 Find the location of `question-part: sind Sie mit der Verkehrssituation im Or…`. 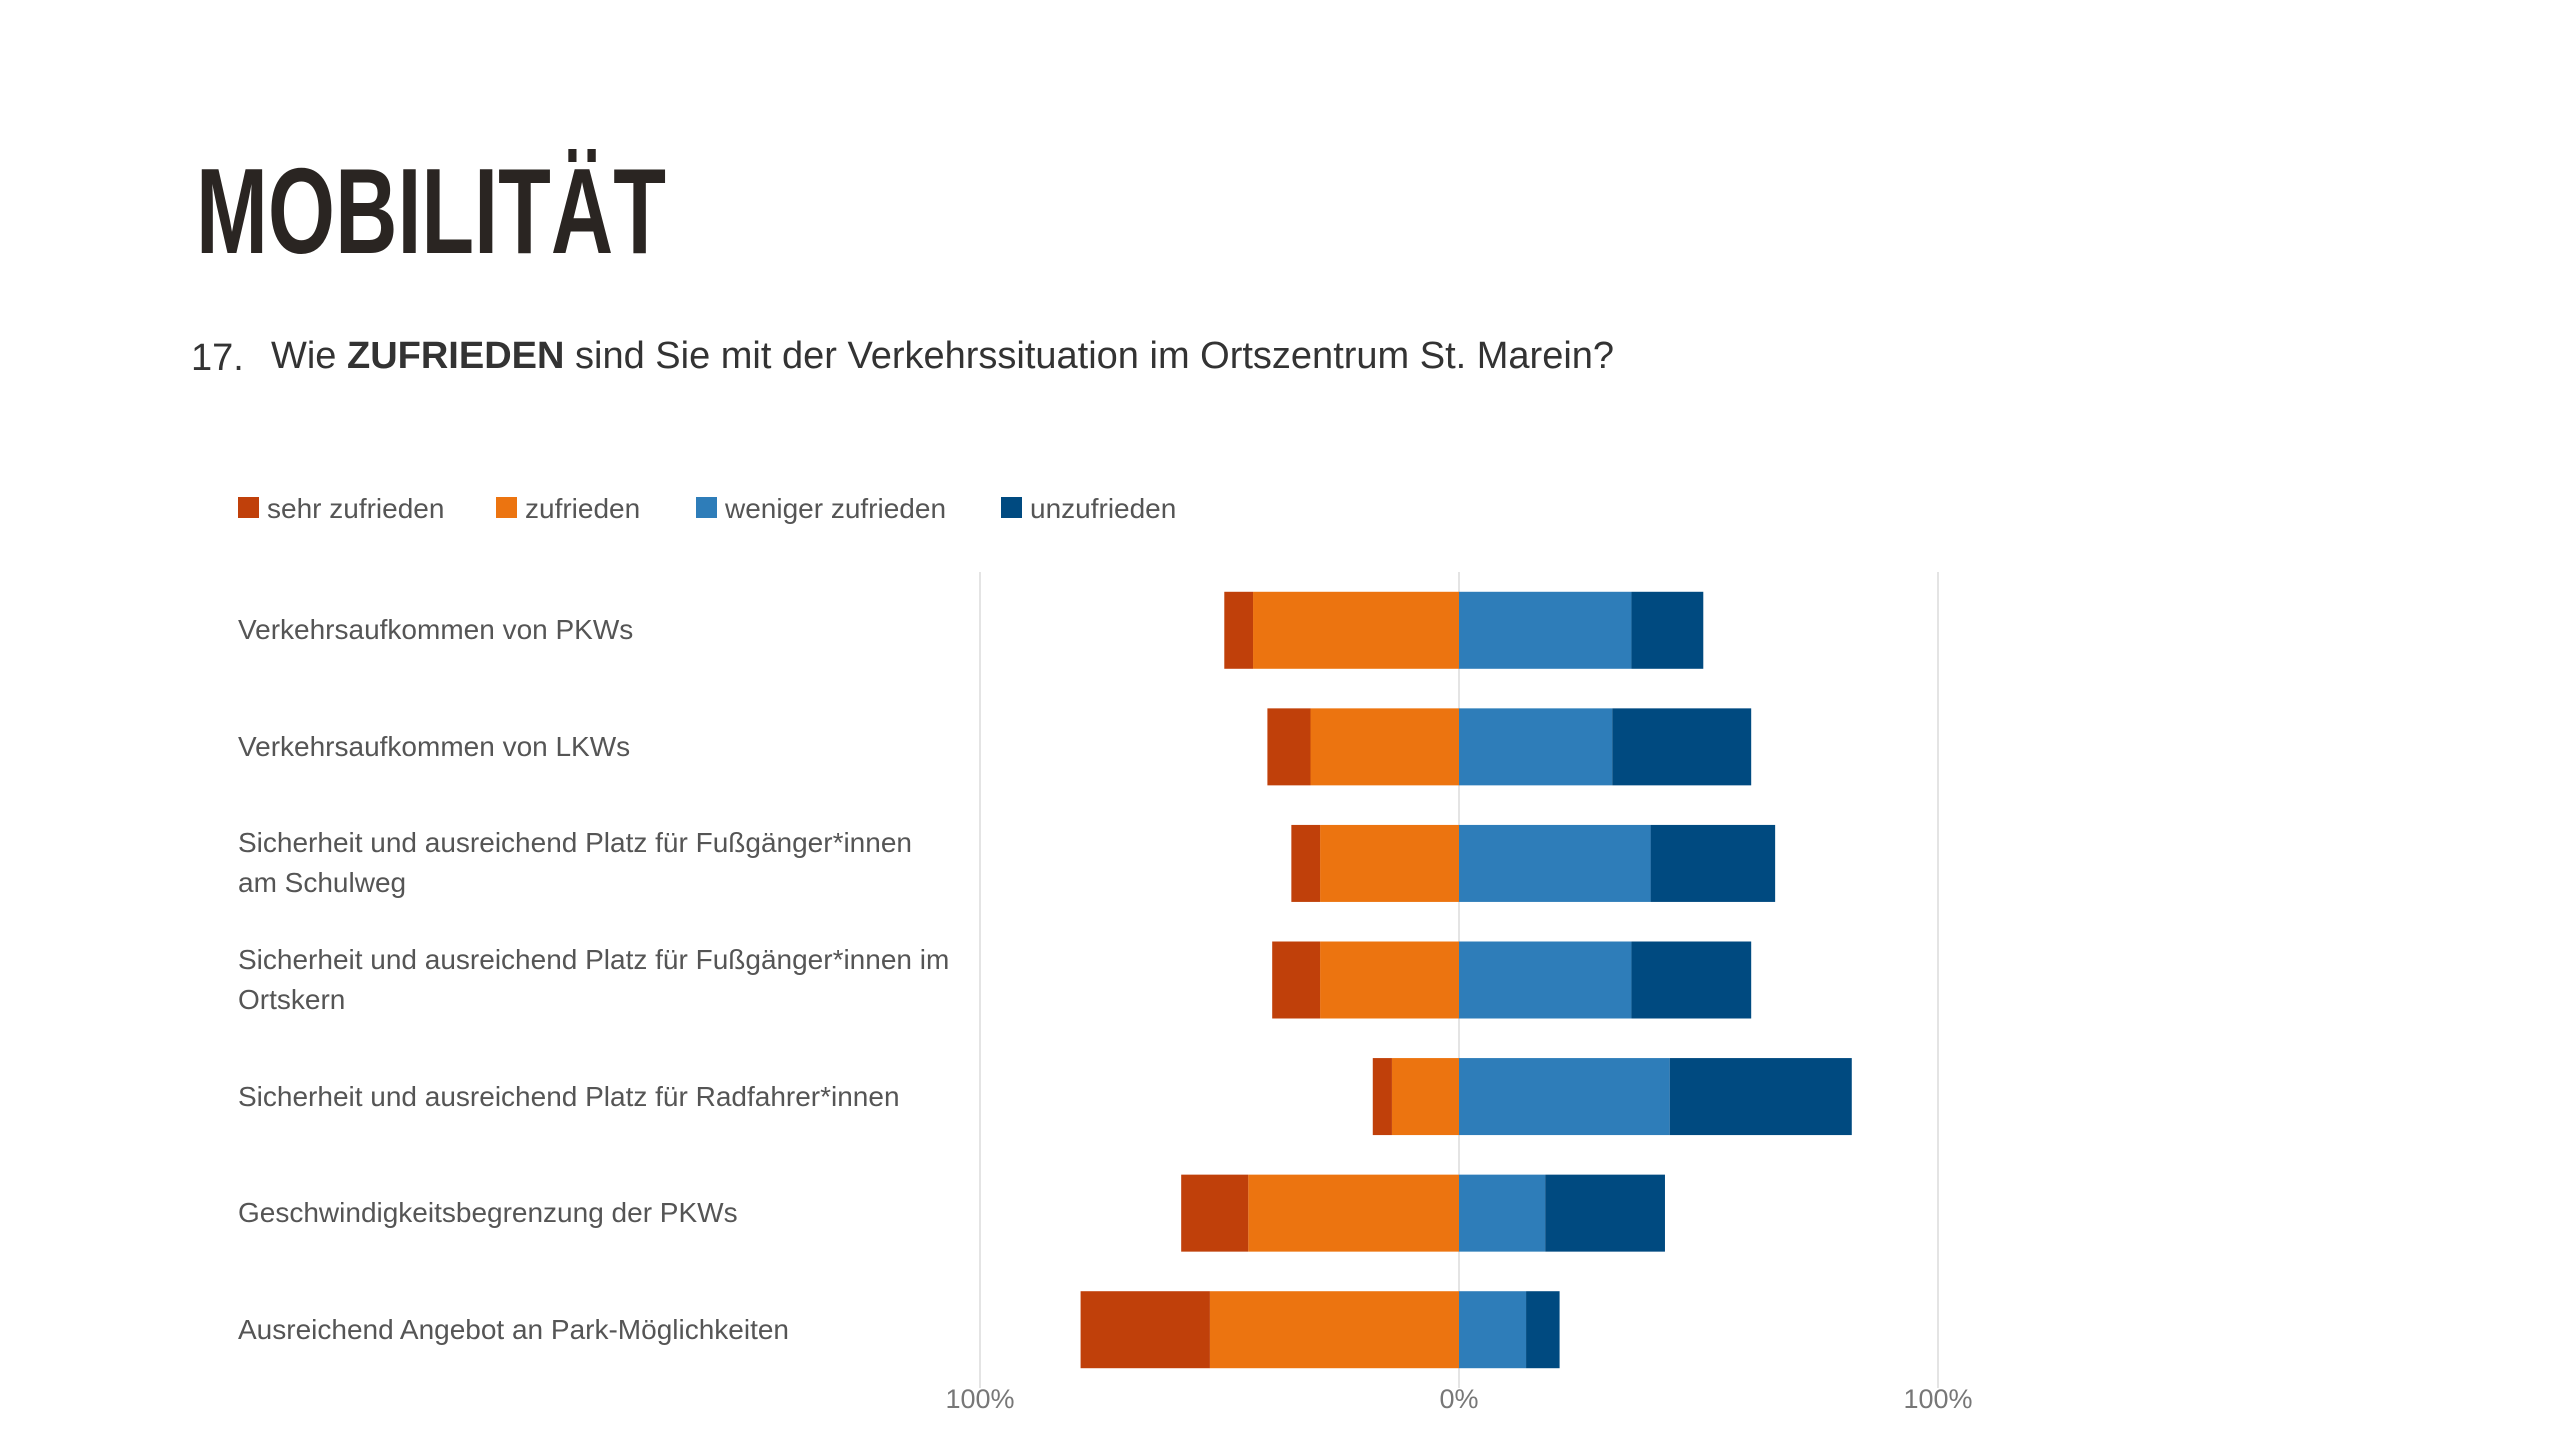

question-part: sind Sie mit der Verkehrssituation im Or… is located at coordinates (1089, 356).